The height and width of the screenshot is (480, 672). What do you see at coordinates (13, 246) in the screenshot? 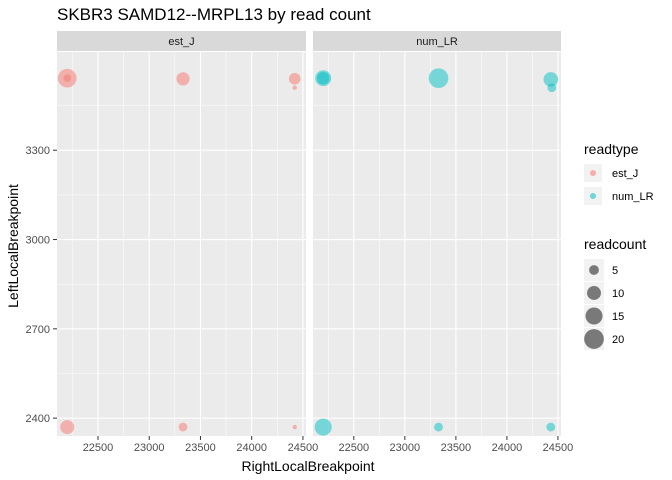
I see `y-axis-title: LeftLocalBreakpoint` at bounding box center [13, 246].